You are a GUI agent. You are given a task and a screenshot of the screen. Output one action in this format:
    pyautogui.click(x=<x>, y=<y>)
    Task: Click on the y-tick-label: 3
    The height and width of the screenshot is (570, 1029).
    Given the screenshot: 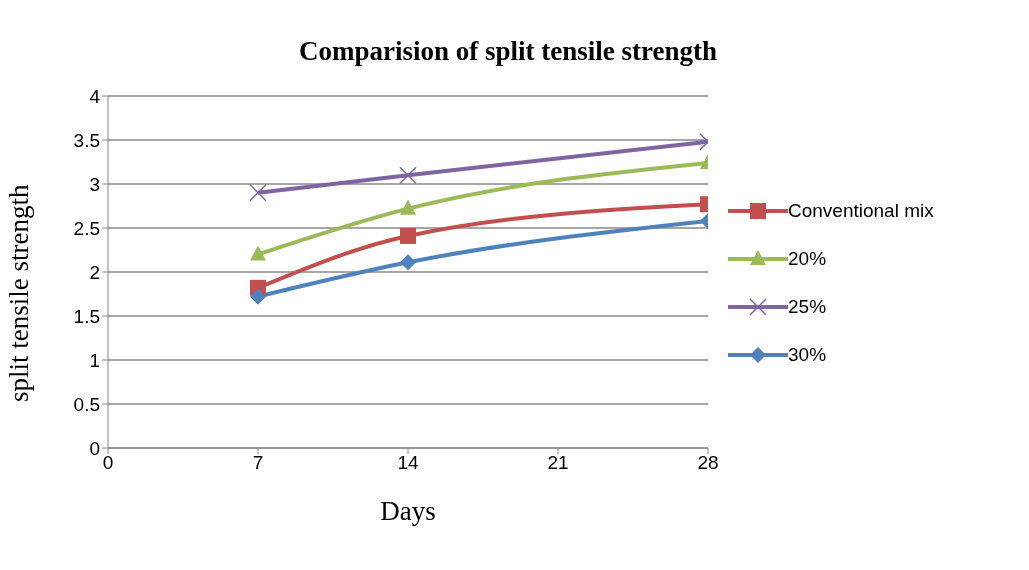 What is the action you would take?
    pyautogui.click(x=94, y=184)
    